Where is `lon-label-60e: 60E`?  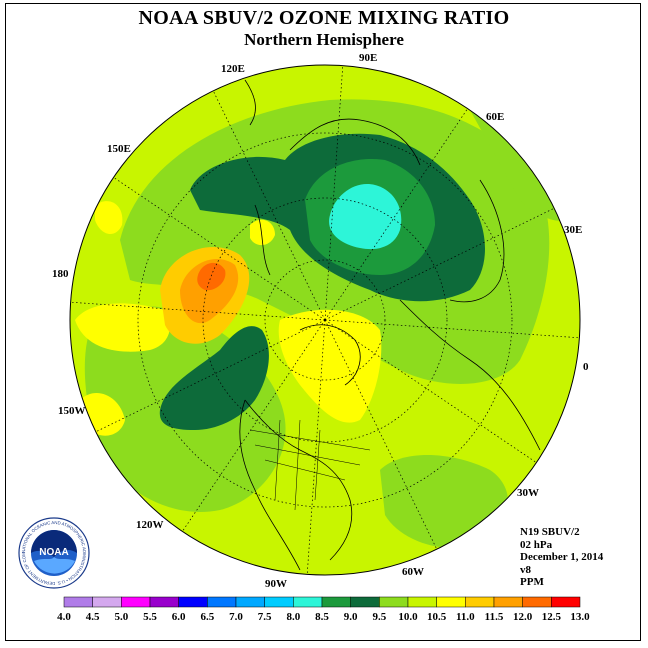 lon-label-60e: 60E is located at coordinates (495, 117).